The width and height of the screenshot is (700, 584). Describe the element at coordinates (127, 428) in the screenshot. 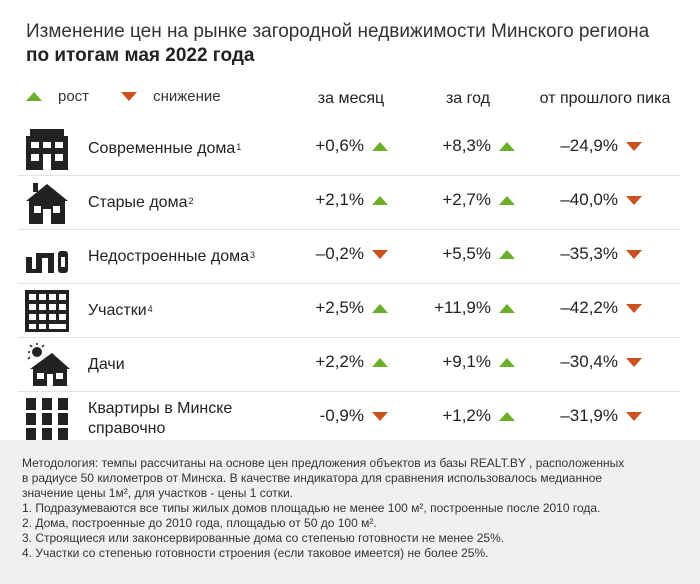

I see `row-label-line-2: справочно` at that location.